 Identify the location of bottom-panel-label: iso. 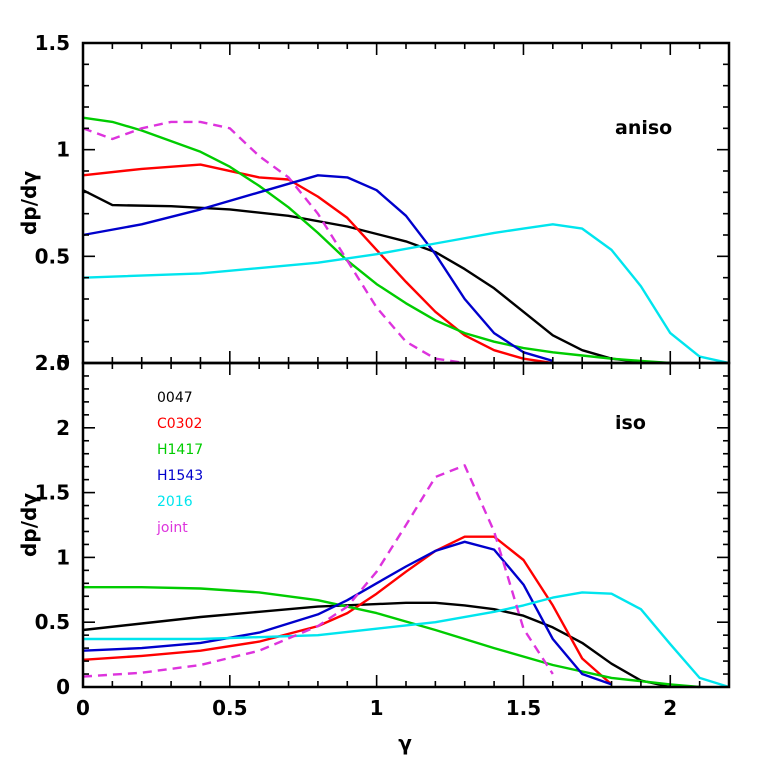
(630, 423).